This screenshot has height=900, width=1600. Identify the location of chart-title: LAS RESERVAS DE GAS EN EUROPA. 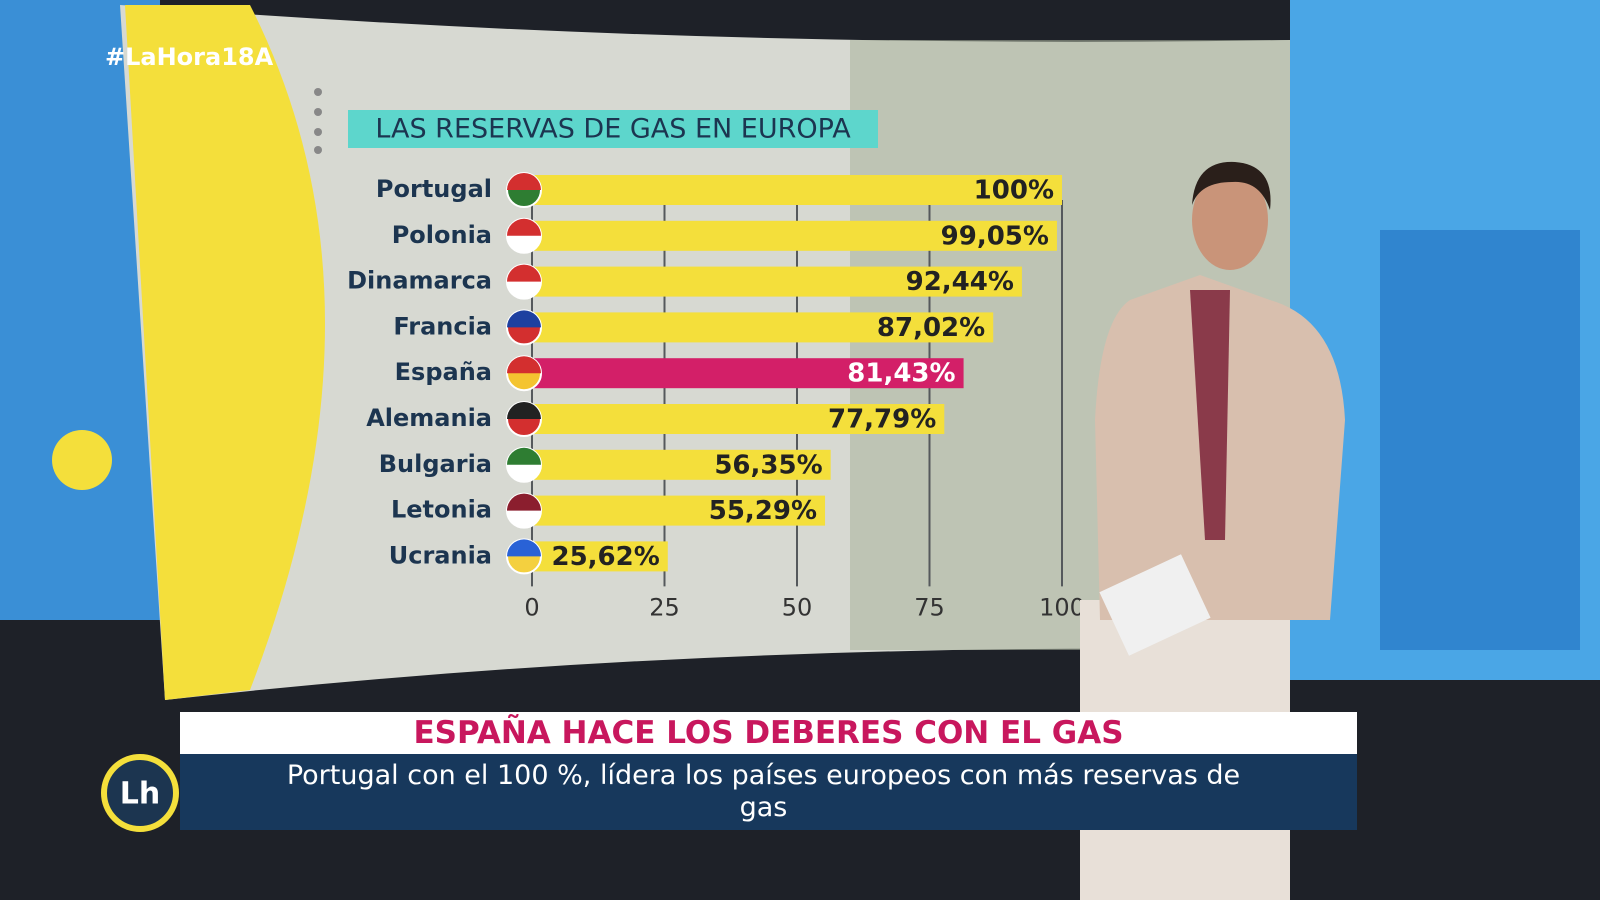
(613, 129).